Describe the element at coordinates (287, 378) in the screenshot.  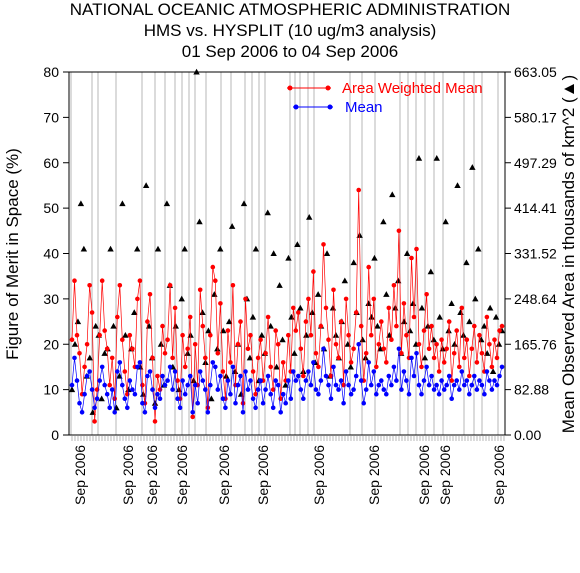
I see `mean-line` at that location.